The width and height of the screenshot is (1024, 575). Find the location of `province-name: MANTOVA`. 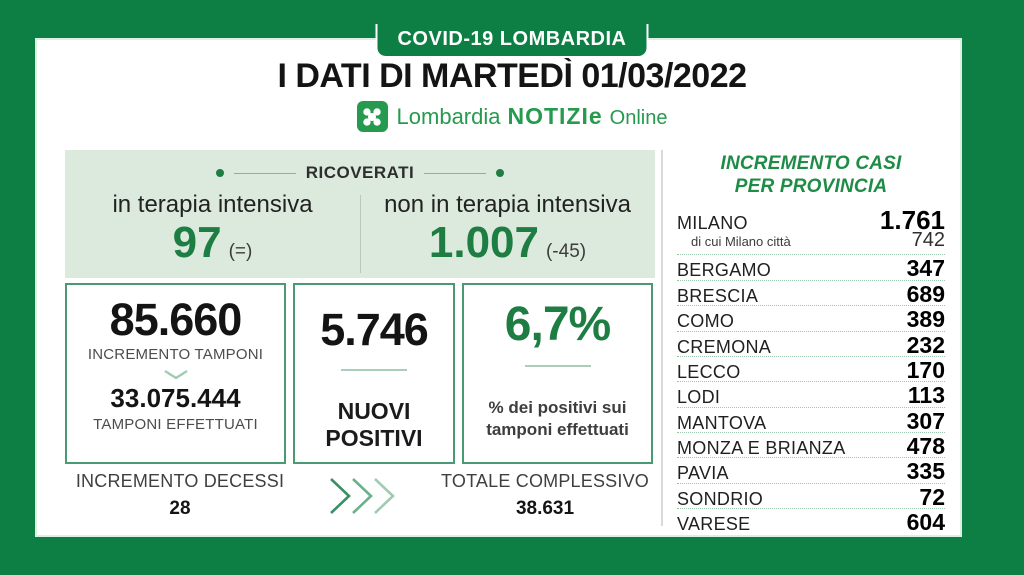

province-name: MANTOVA is located at coordinates (722, 422).